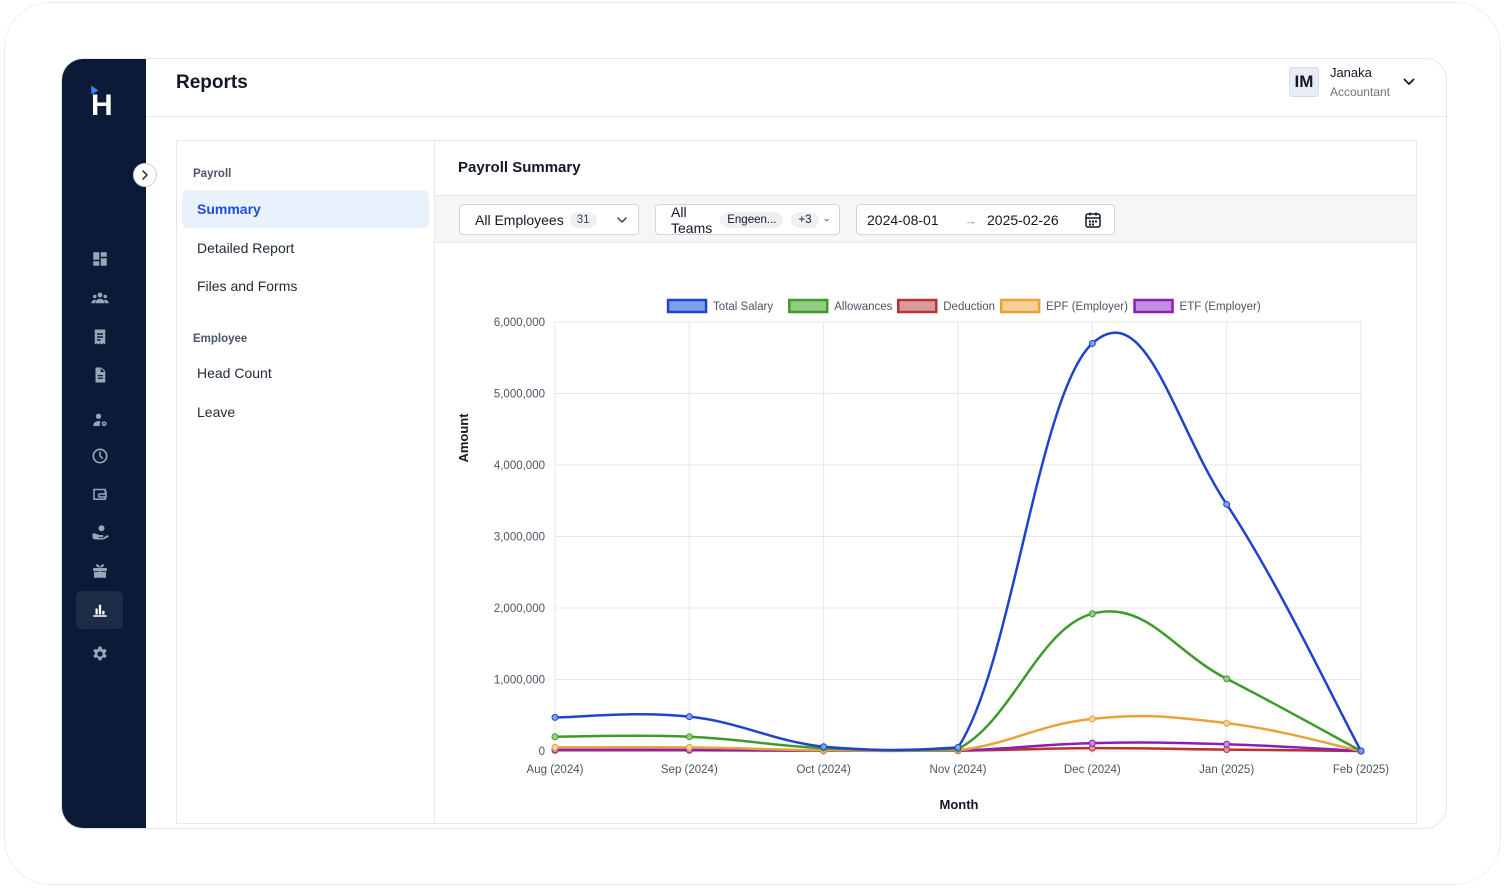 This screenshot has height=889, width=1505. Describe the element at coordinates (1350, 72) in the screenshot. I see `user-name: Janaka` at that location.